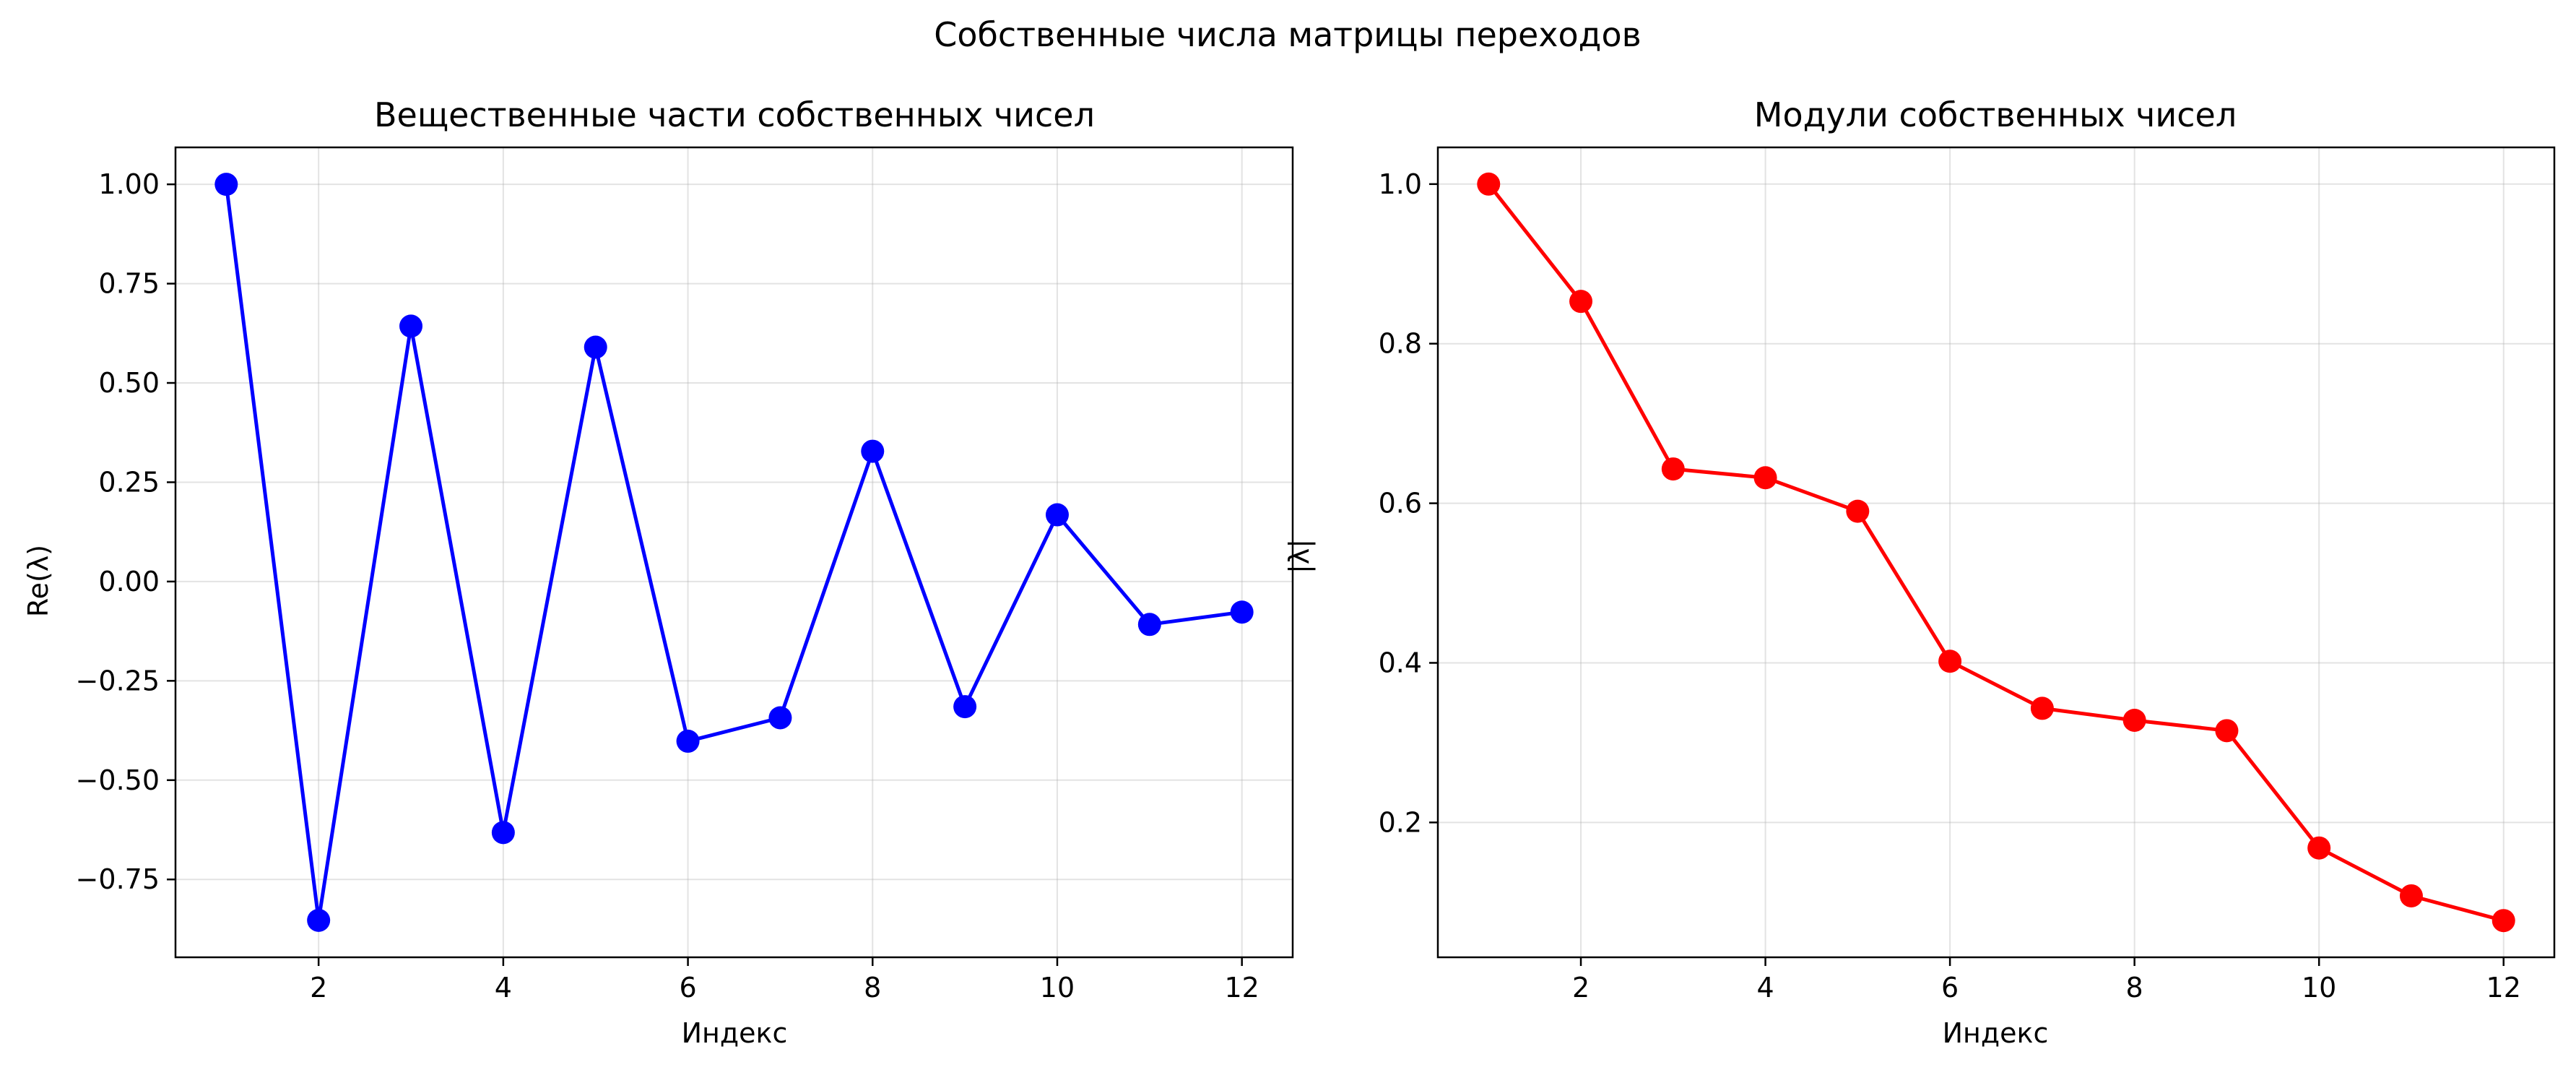 This screenshot has height=1070, width=2576. I want to click on y-tick-label: 0.75, so click(129, 284).